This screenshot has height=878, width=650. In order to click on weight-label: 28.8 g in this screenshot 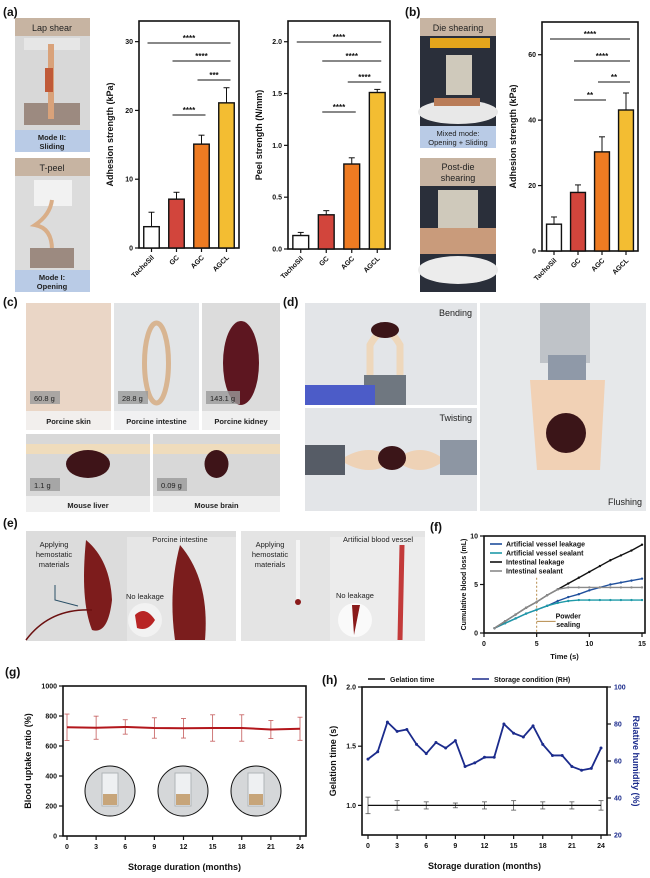, I will do `click(132, 398)`.